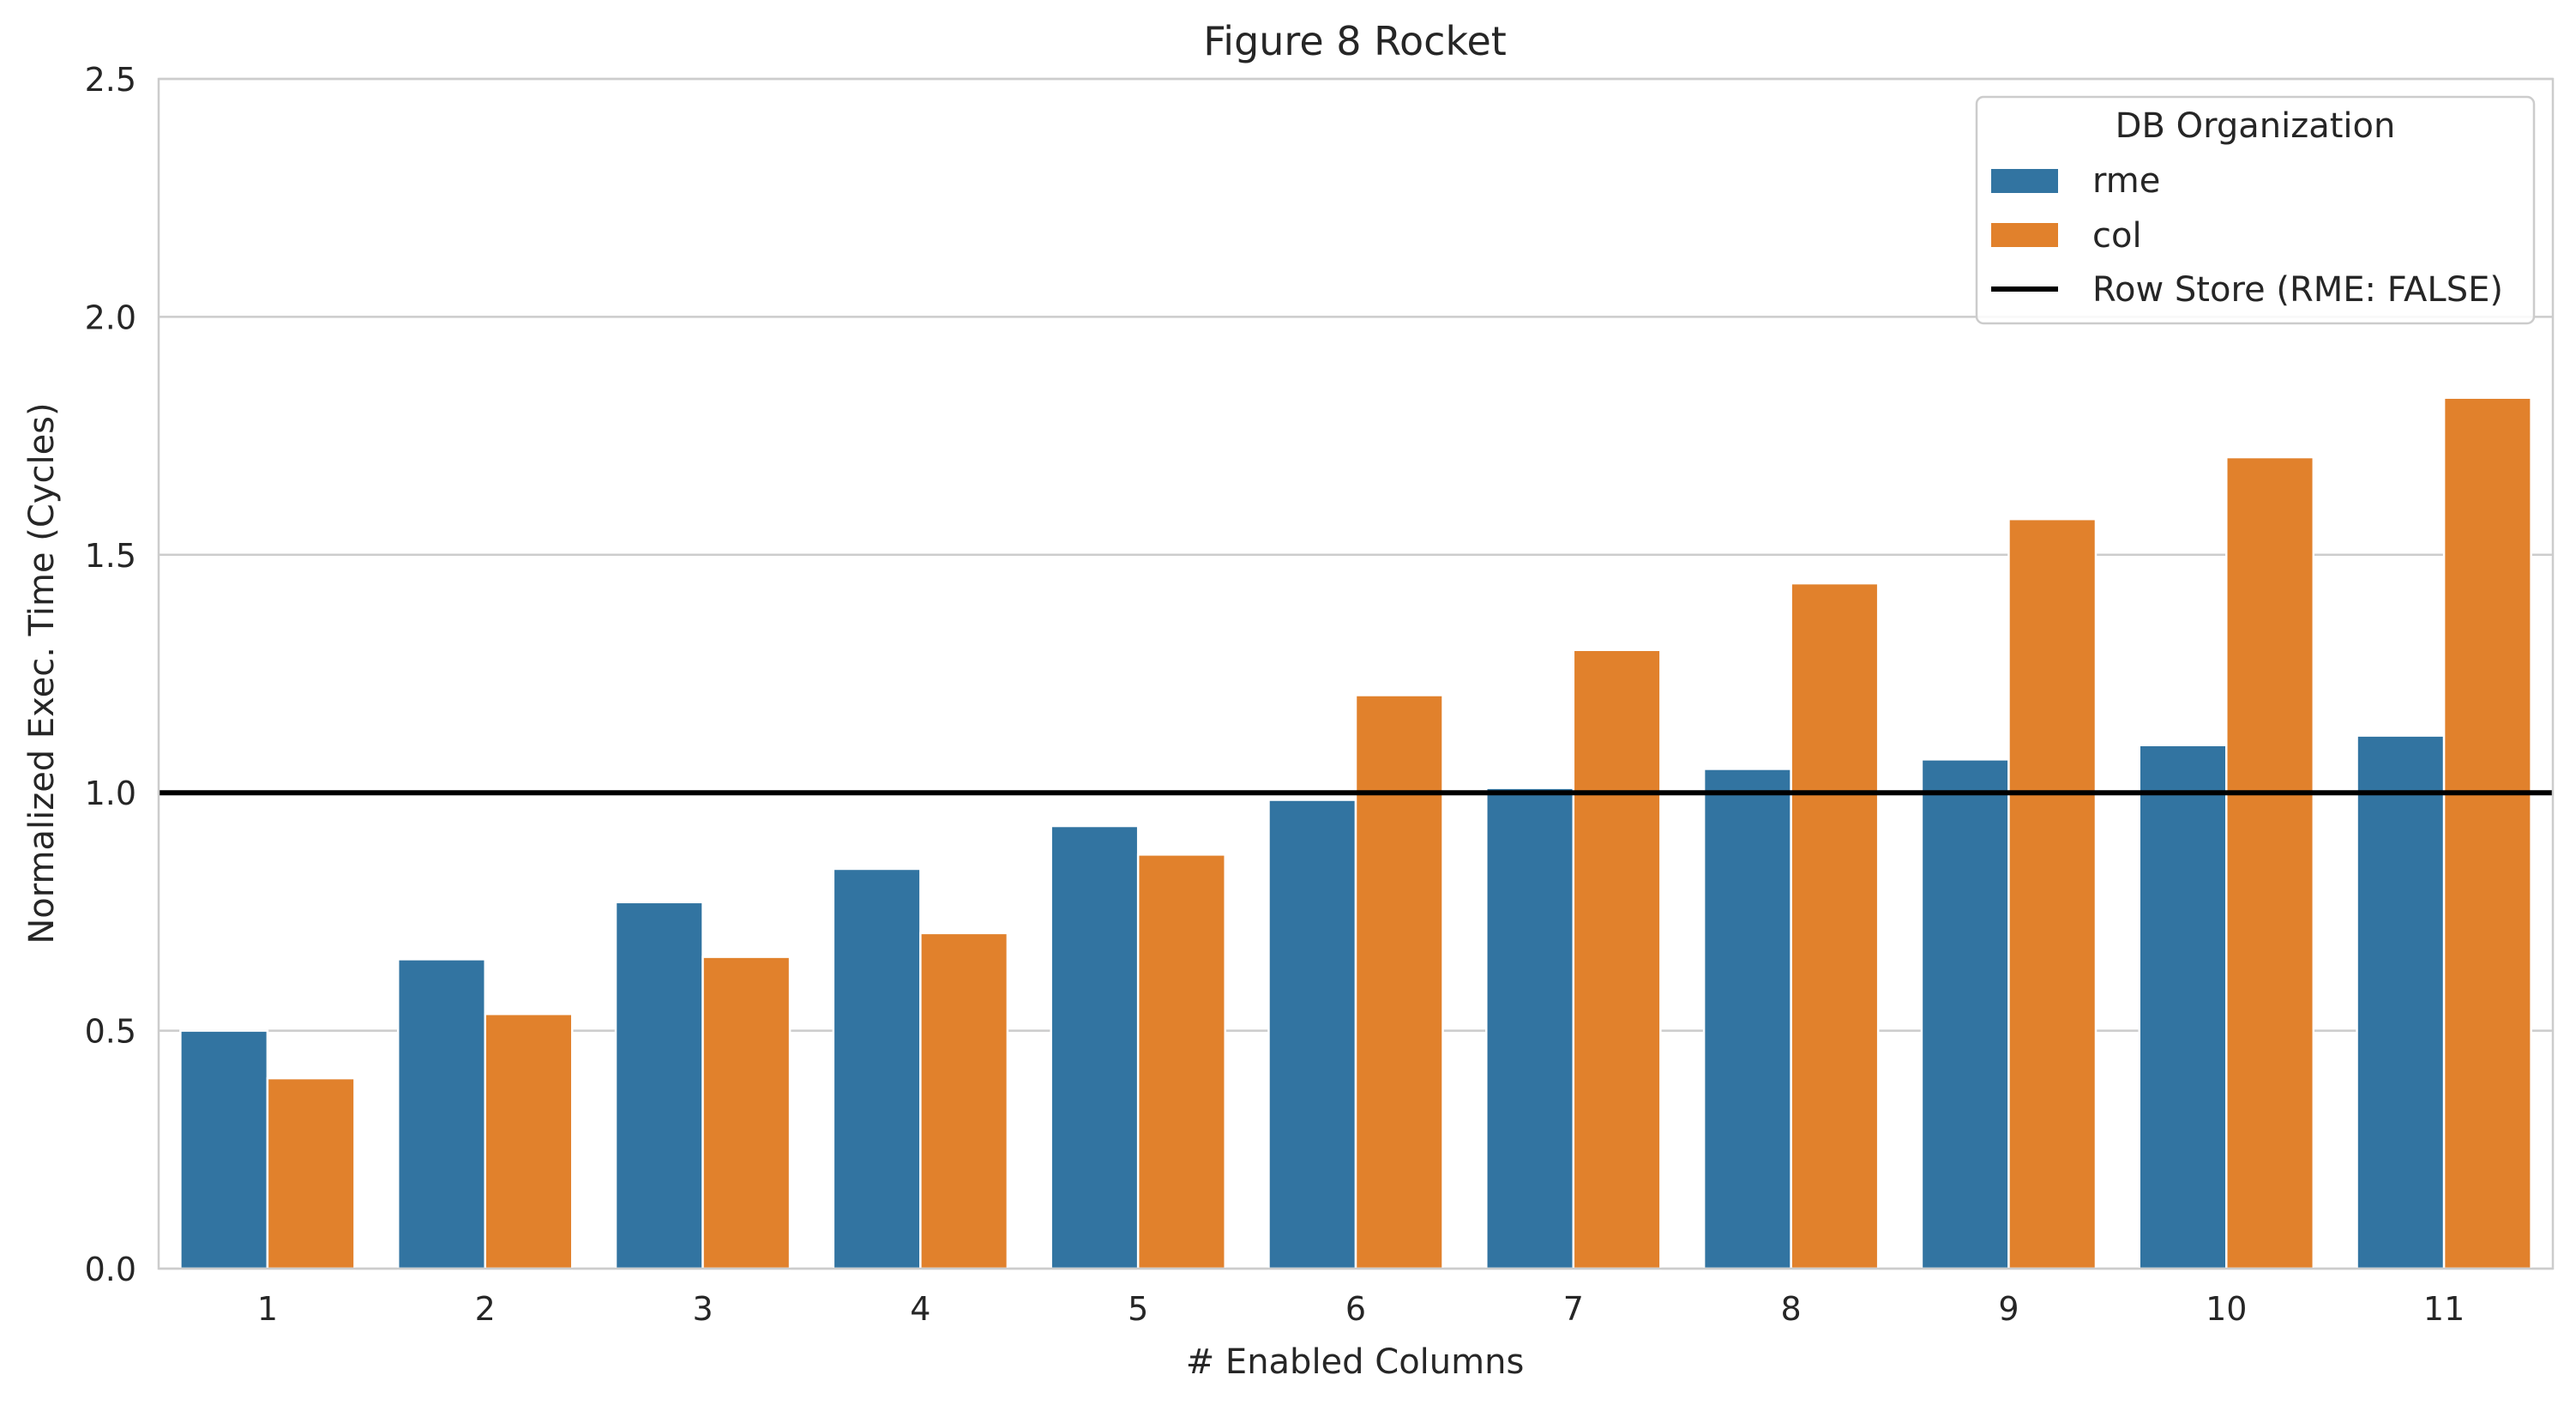 Image resolution: width=2576 pixels, height=1405 pixels. What do you see at coordinates (1791, 1309) in the screenshot?
I see `x-tick-label: 8` at bounding box center [1791, 1309].